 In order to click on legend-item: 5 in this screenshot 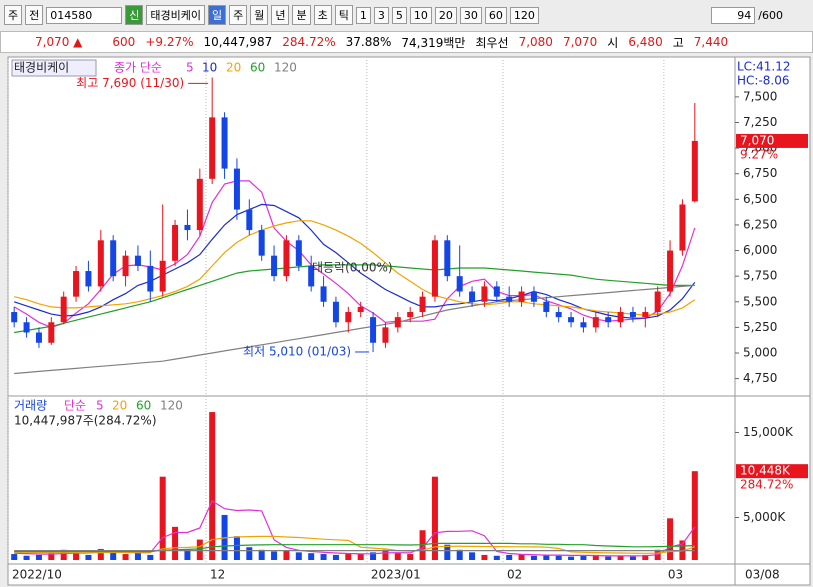, I will do `click(100, 406)`.